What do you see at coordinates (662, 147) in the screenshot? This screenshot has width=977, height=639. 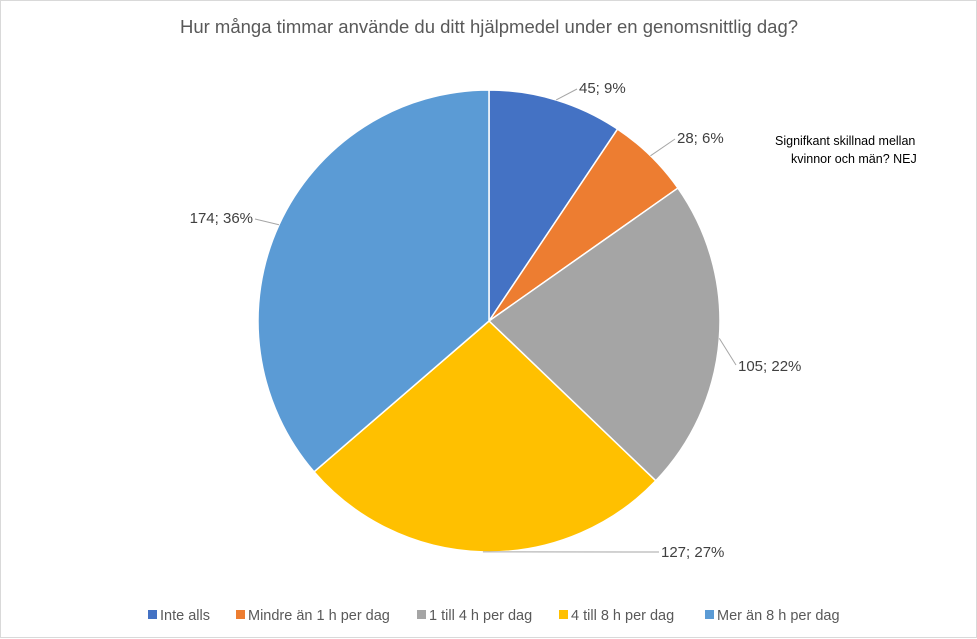 I see `leader-line-mindre-n-1-h-per-dag` at bounding box center [662, 147].